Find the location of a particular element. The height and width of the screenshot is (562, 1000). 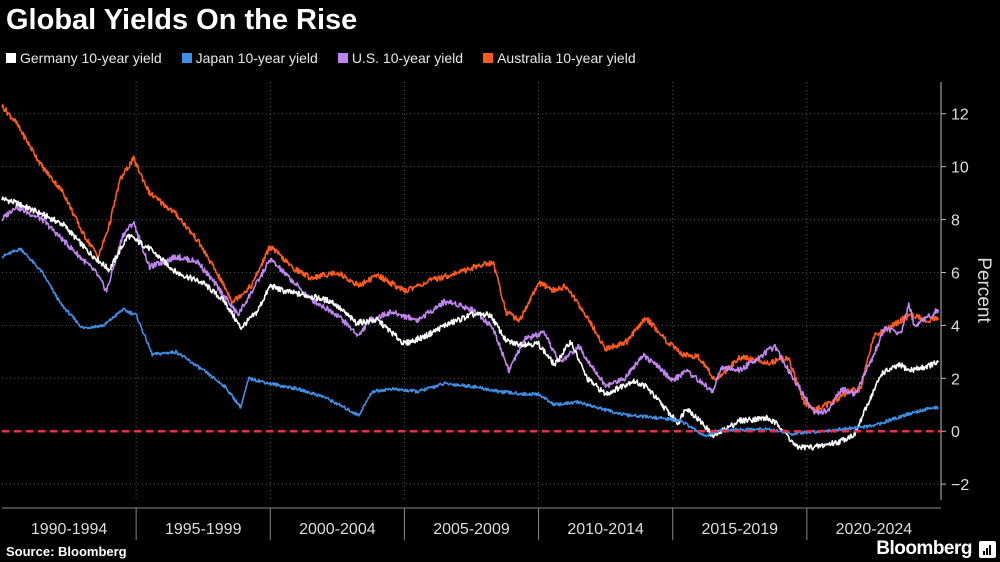

legend-swatch-us is located at coordinates (342, 58).